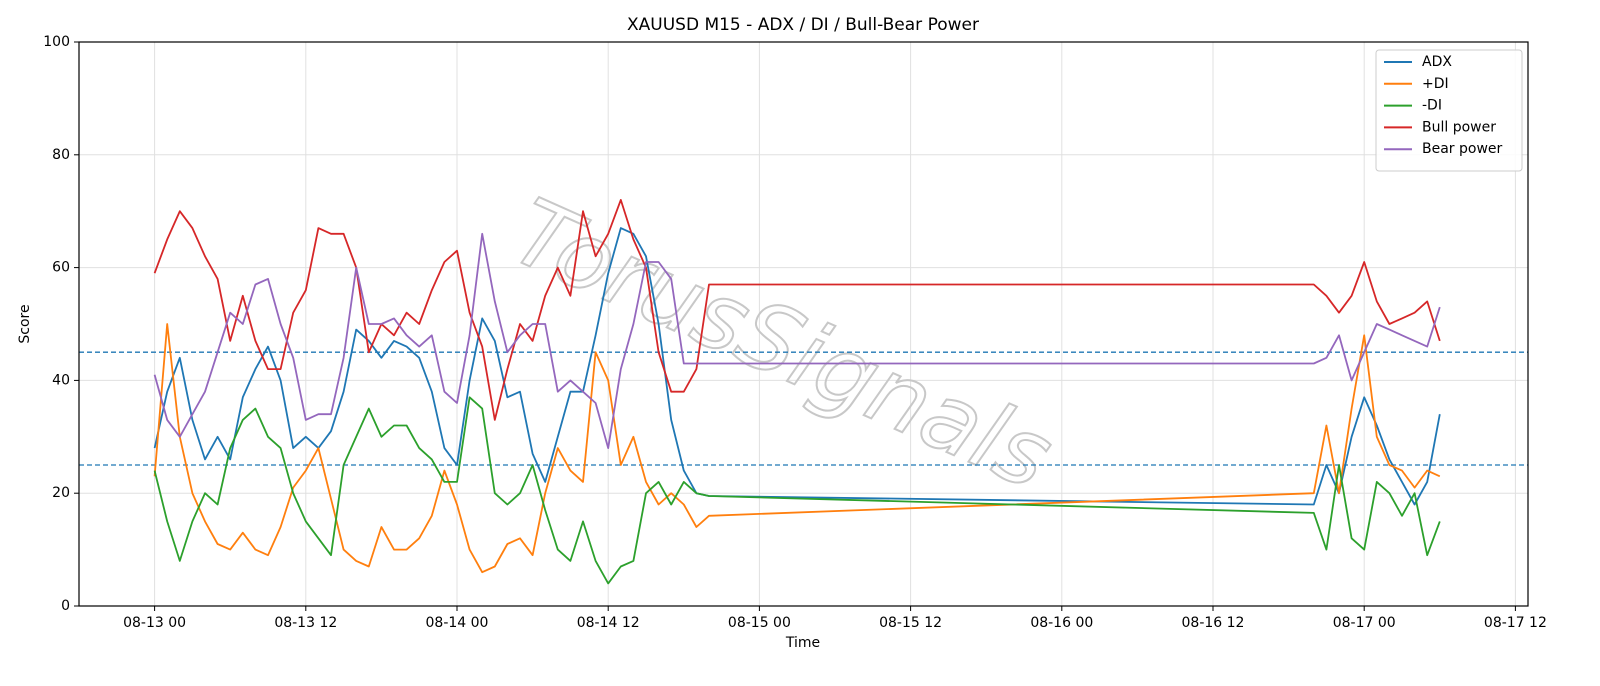 This screenshot has height=686, width=1600. Describe the element at coordinates (65, 606) in the screenshot. I see `y-tick-label: 0` at that location.